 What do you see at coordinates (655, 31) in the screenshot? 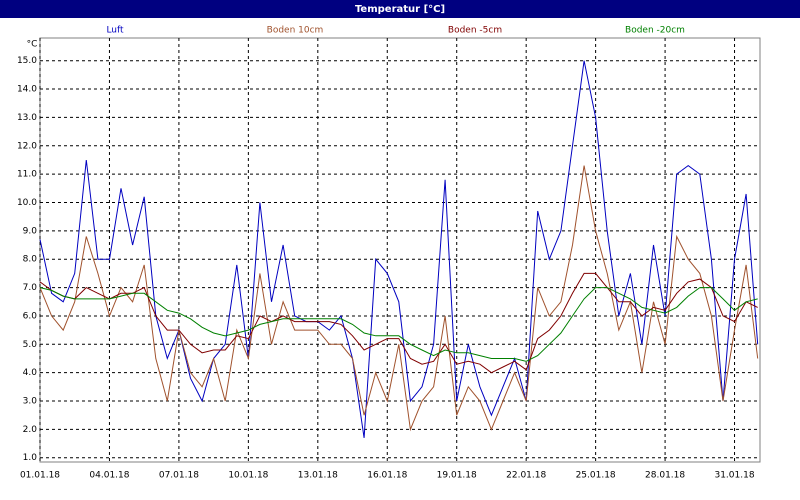
I see `legend-entry: Boden -20cm` at bounding box center [655, 31].